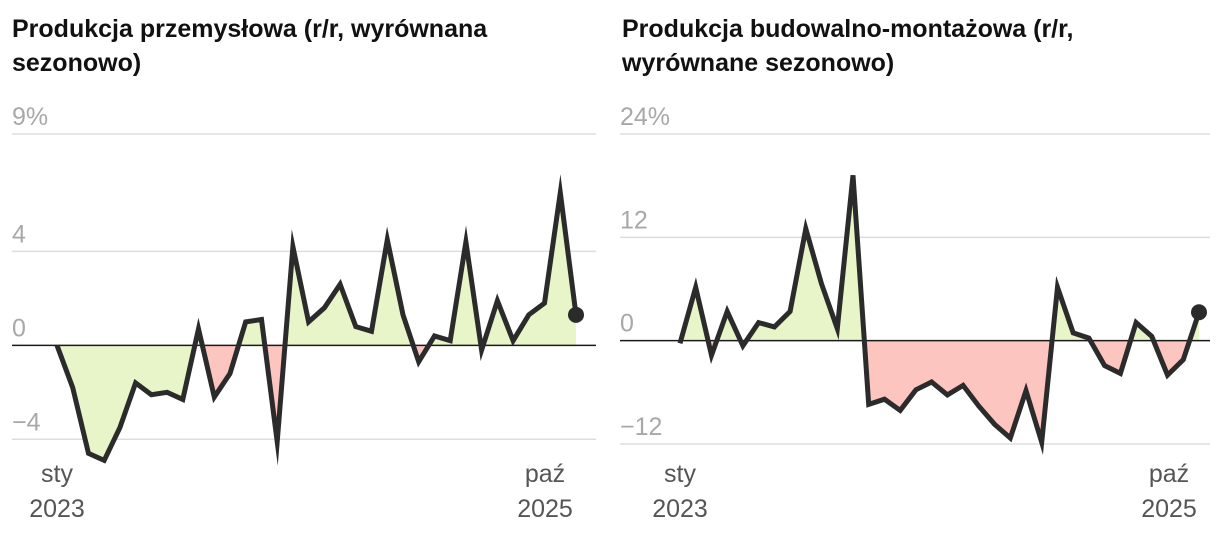 Image resolution: width=1220 pixels, height=536 pixels. Describe the element at coordinates (758, 63) in the screenshot. I see `chart-title-construction-line2: wyrównane sezonowo)` at that location.